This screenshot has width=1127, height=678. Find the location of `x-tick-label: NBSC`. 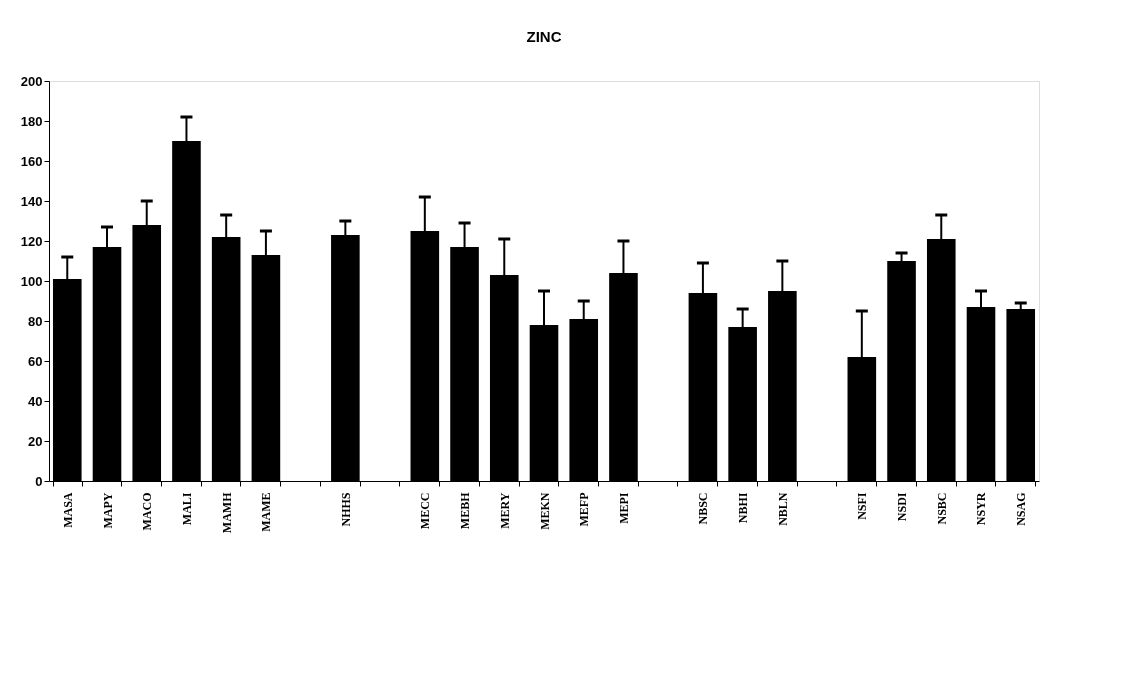

x-tick-label: NBSC is located at coordinates (703, 508).